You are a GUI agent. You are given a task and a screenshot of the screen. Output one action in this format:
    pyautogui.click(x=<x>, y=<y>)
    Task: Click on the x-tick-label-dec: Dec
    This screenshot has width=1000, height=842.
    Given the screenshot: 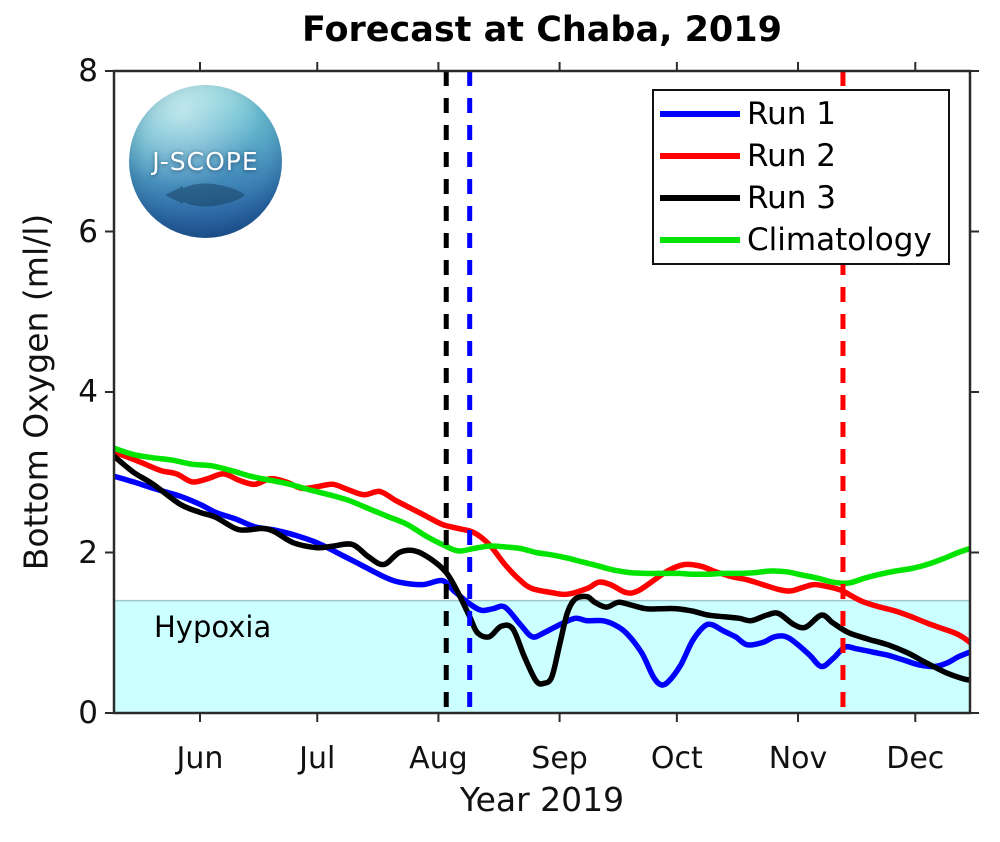 What is the action you would take?
    pyautogui.click(x=915, y=758)
    